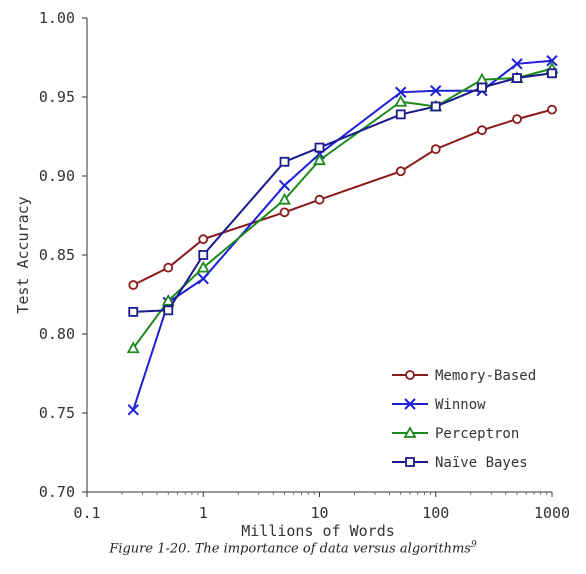 This screenshot has height=574, width=586. I want to click on y-tick-label: 0.85, so click(57, 255).